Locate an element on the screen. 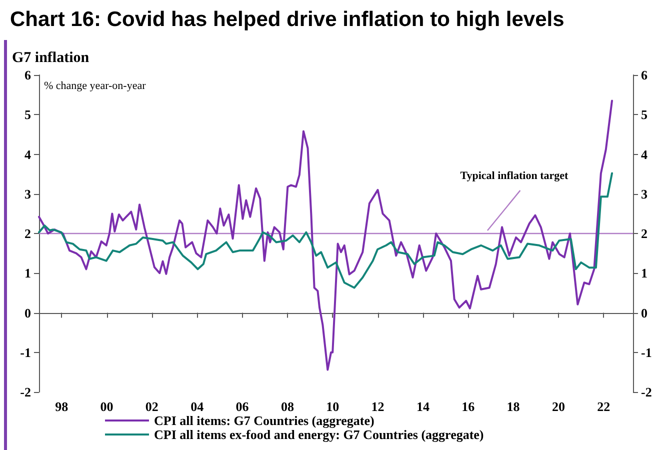 The height and width of the screenshot is (450, 665). y-tick-label: 3 is located at coordinates (28, 194).